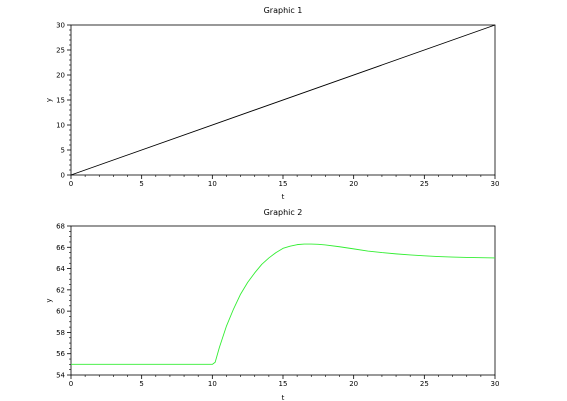 This screenshot has width=567, height=401. I want to click on y-tick-label: 15, so click(60, 101).